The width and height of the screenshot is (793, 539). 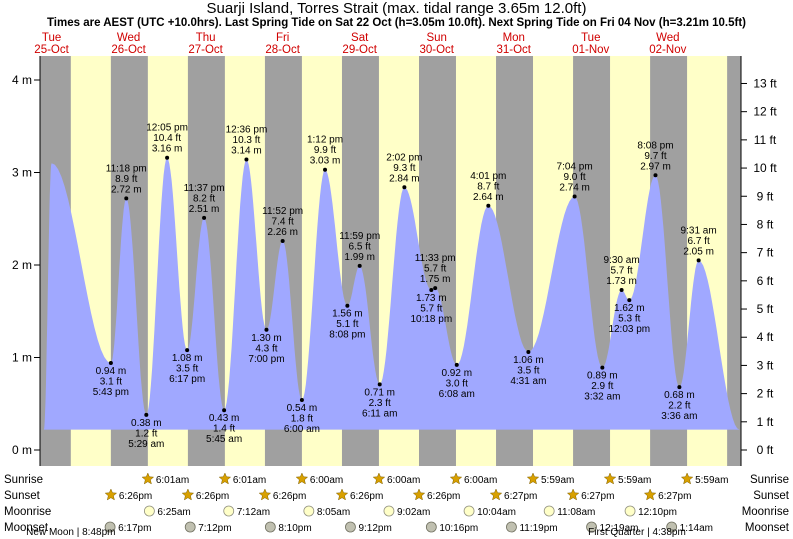 I want to click on high-tide-label: 9.9 ft, so click(x=325, y=150).